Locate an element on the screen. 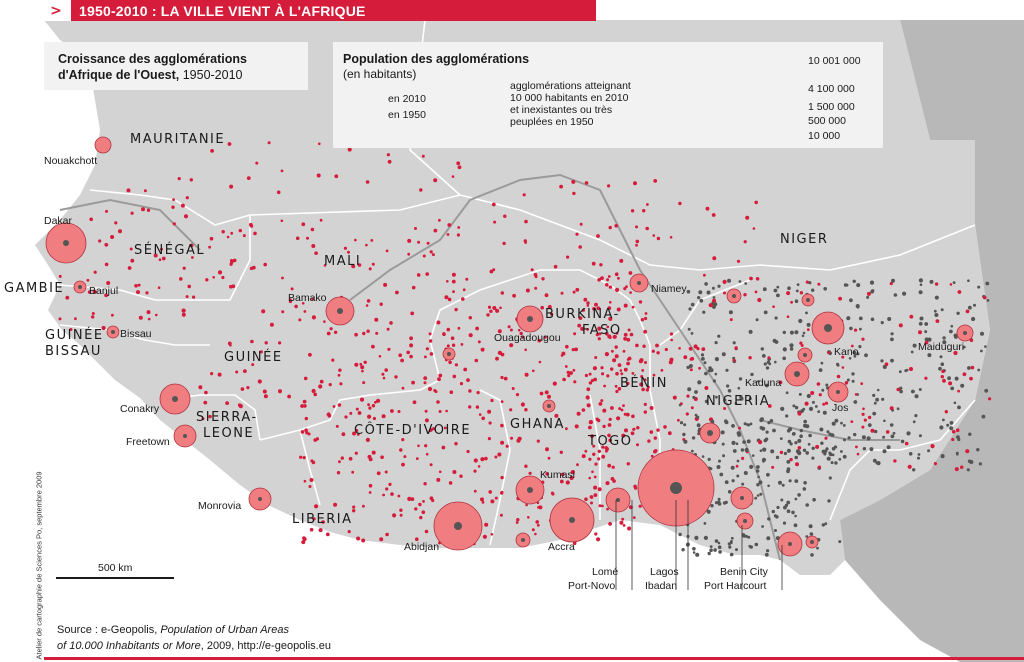  legend-label-1950: en 1950 is located at coordinates (407, 115).